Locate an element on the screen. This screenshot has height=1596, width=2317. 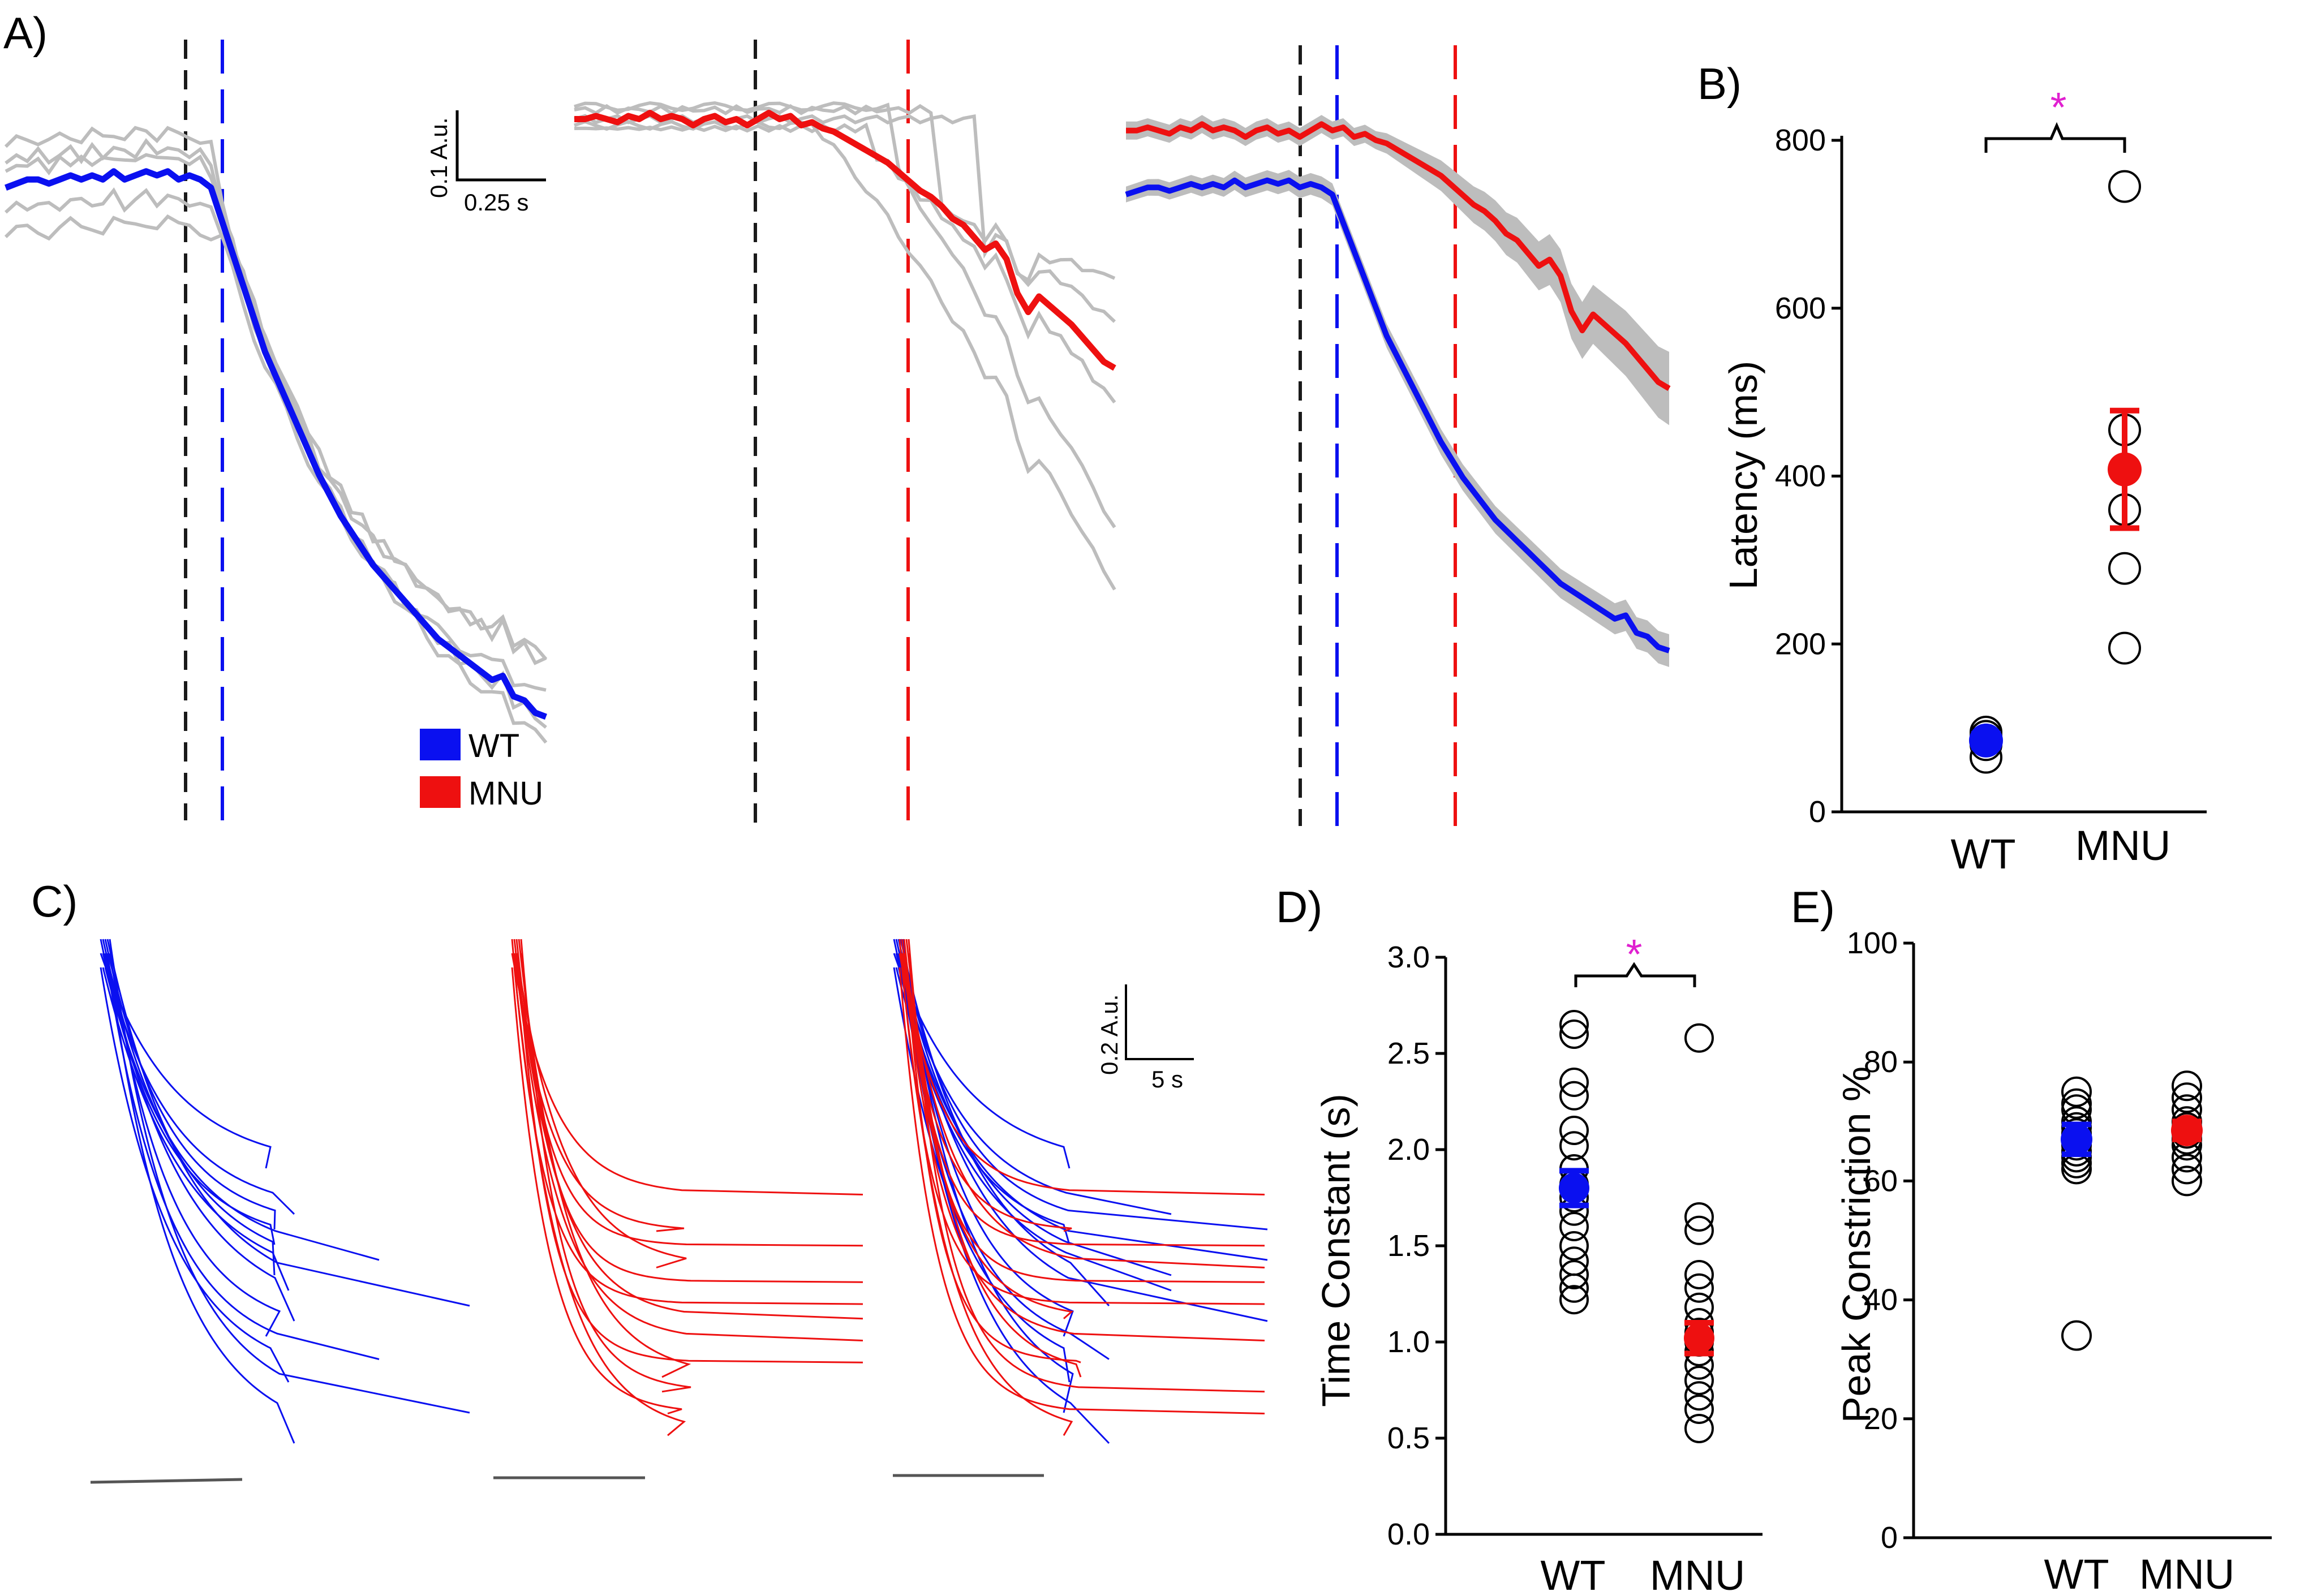
mnu-fit-curves is located at coordinates (687, 1187).